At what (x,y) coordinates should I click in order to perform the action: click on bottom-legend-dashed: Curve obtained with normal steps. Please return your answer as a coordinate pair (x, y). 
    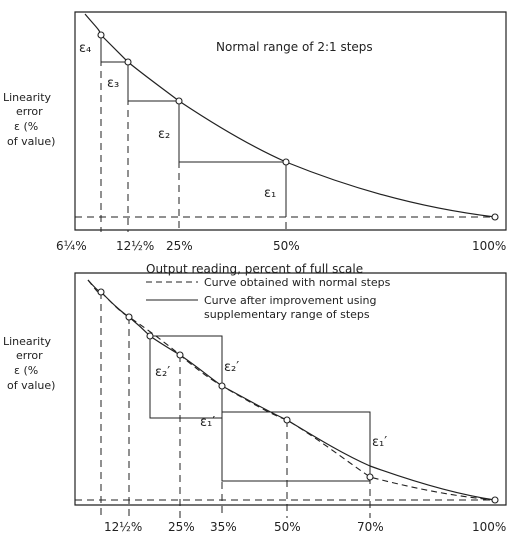
    Looking at the image, I should click on (297, 282).